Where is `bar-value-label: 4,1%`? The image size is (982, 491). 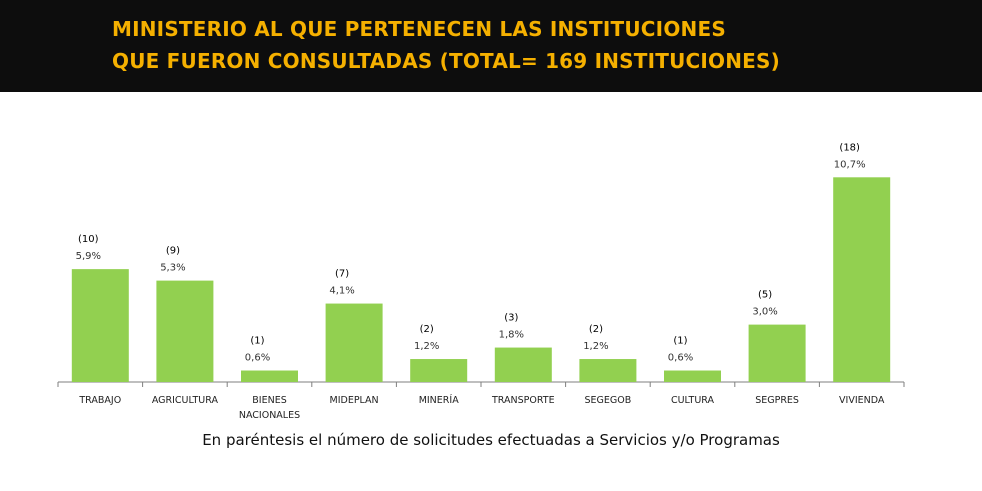
bar-value-label: 4,1% is located at coordinates (341, 291).